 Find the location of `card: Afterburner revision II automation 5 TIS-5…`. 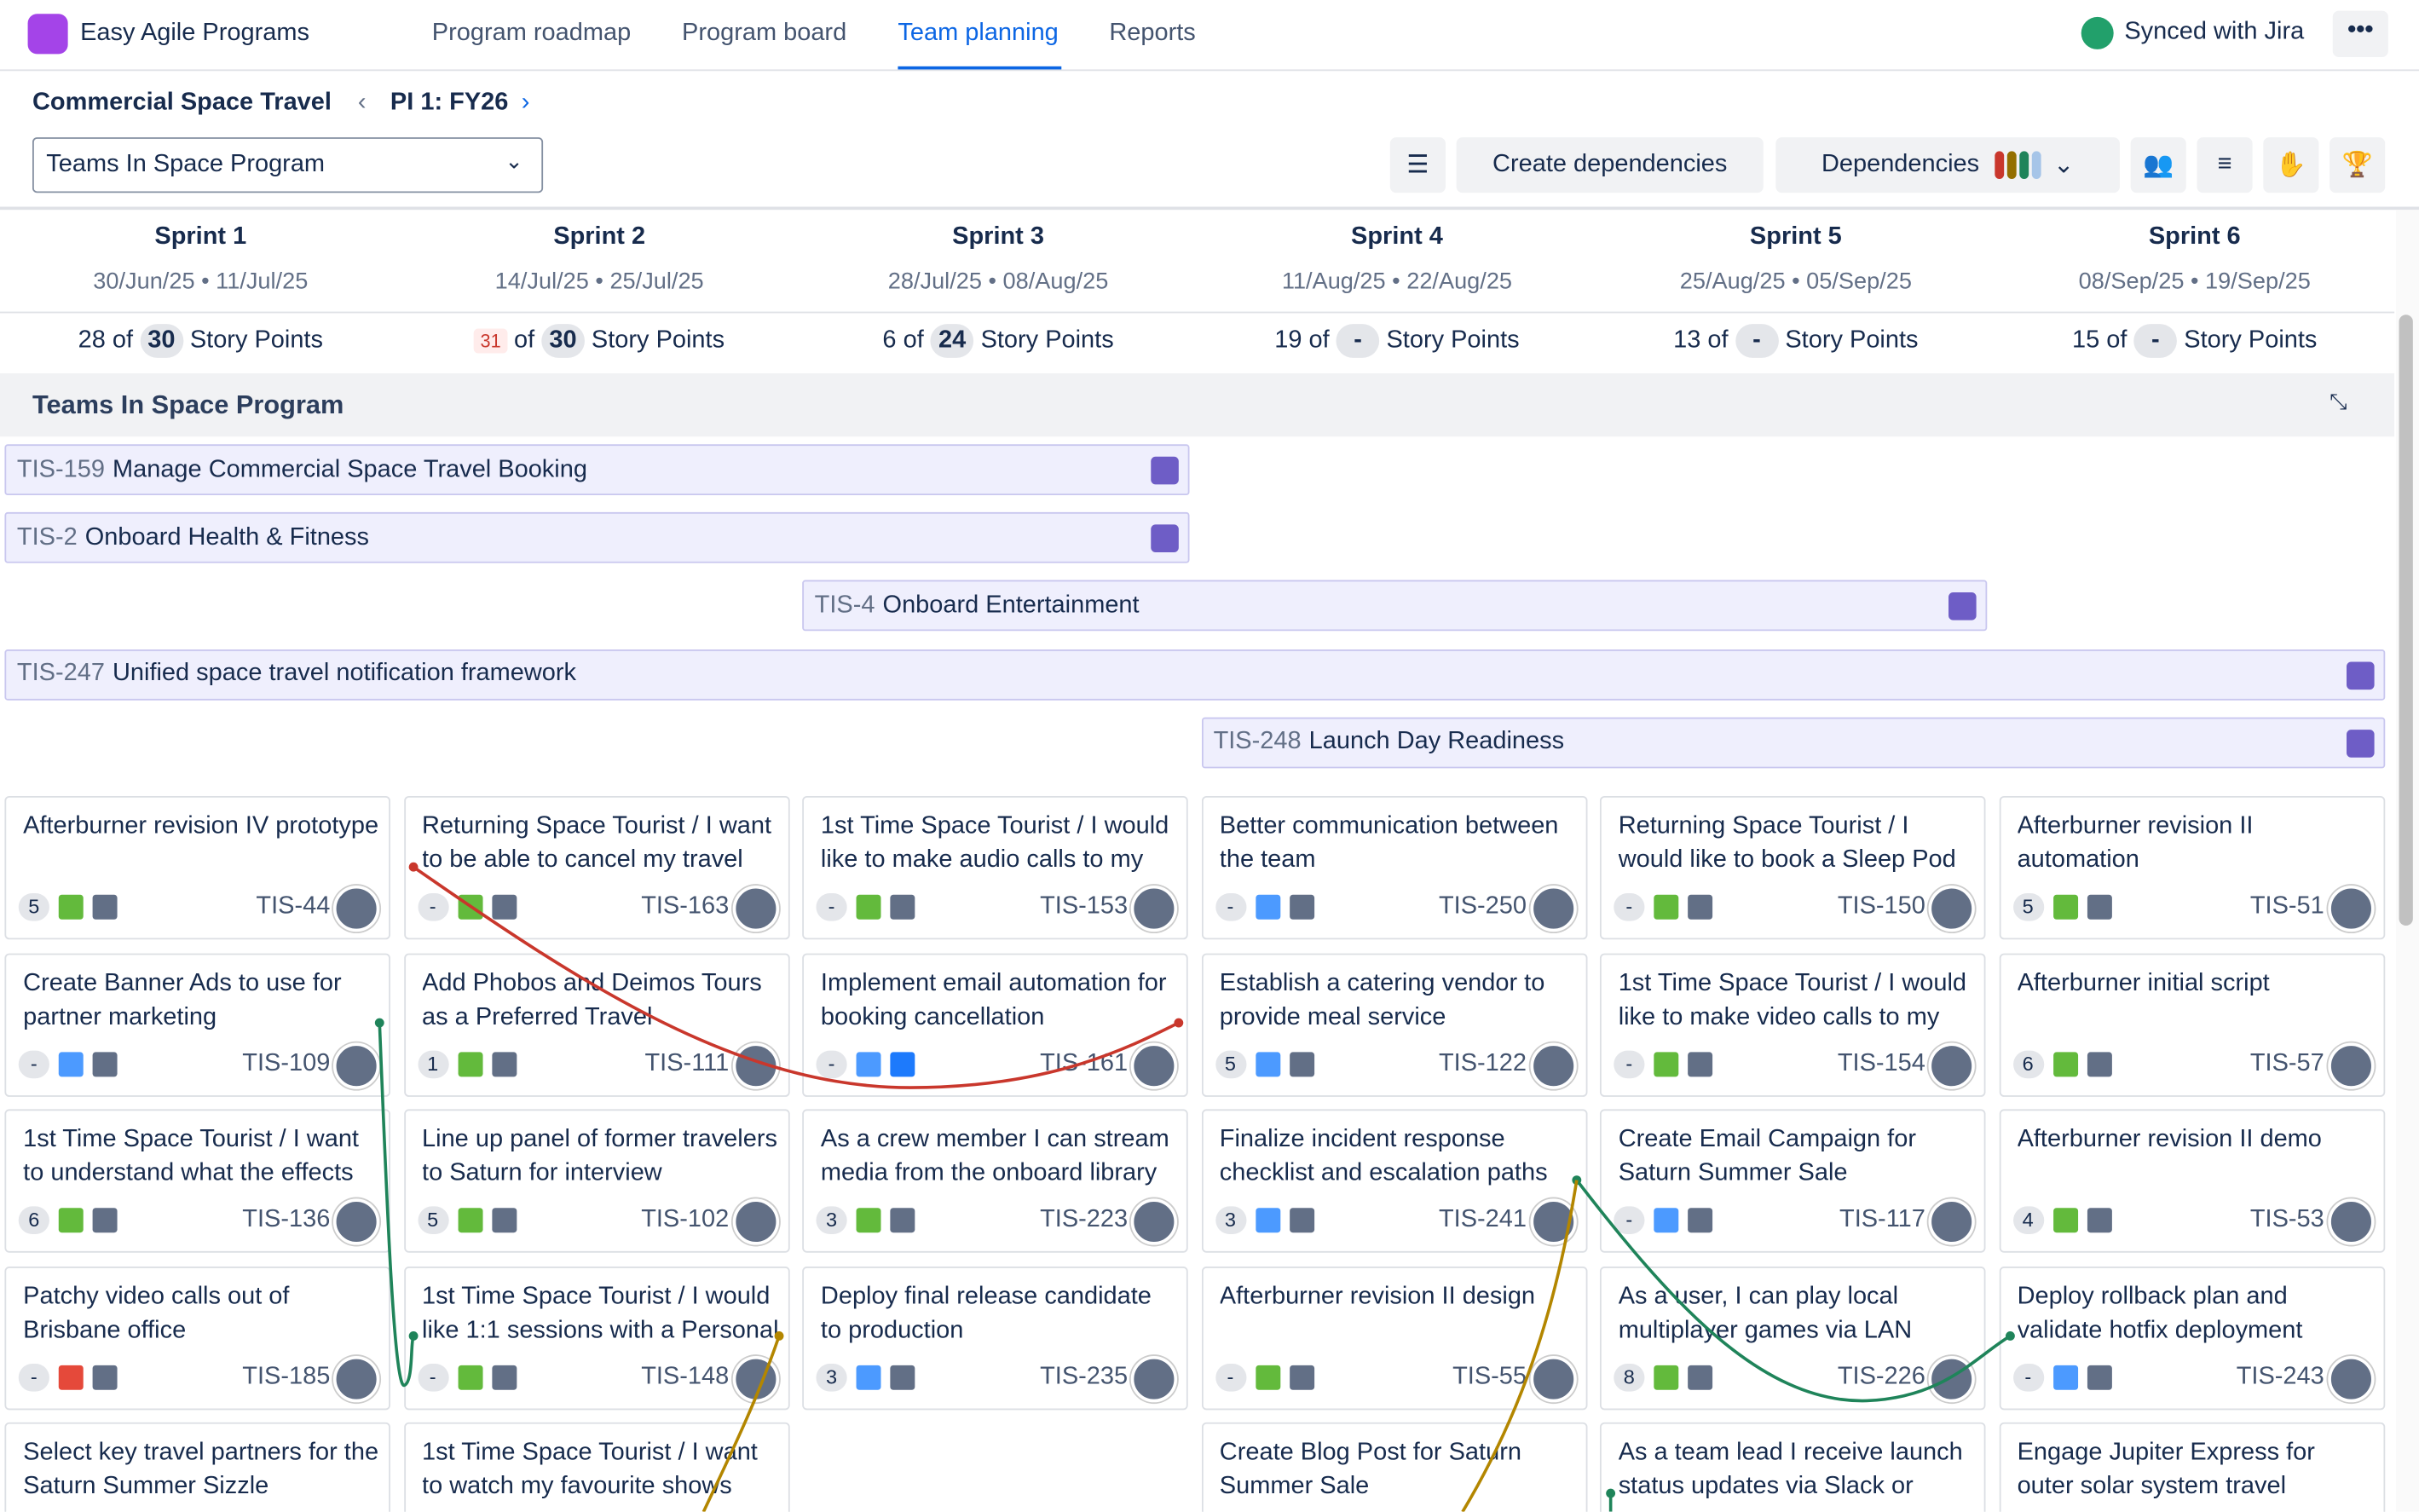

card: Afterburner revision II automation 5 TIS-5… is located at coordinates (2191, 867).